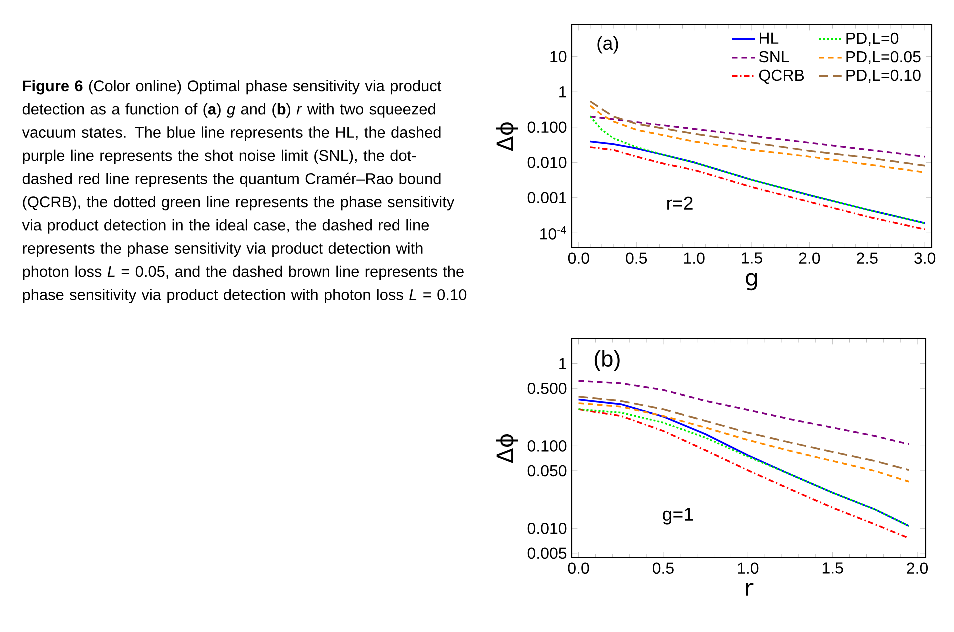  What do you see at coordinates (750, 589) in the screenshot?
I see `x-axis-title: r` at bounding box center [750, 589].